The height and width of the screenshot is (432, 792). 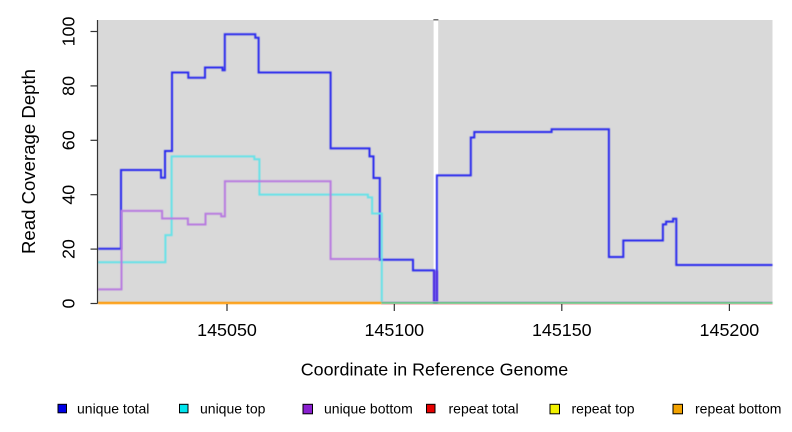 I want to click on svg-text: 40, so click(x=69, y=195).